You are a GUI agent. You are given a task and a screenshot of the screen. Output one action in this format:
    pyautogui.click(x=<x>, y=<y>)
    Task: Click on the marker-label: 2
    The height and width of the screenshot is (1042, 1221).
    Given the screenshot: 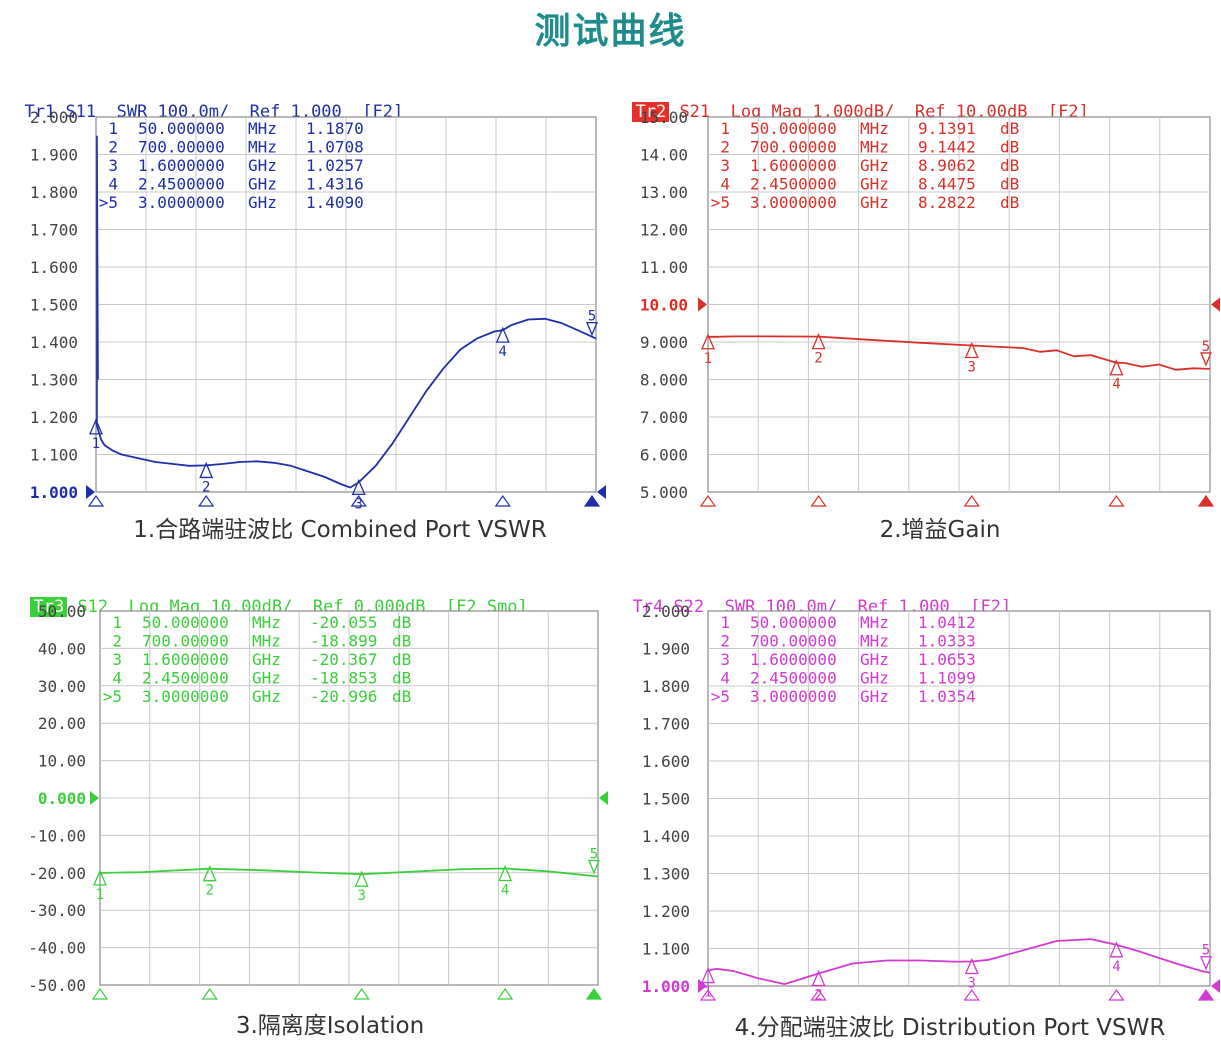 What is the action you would take?
    pyautogui.click(x=818, y=996)
    